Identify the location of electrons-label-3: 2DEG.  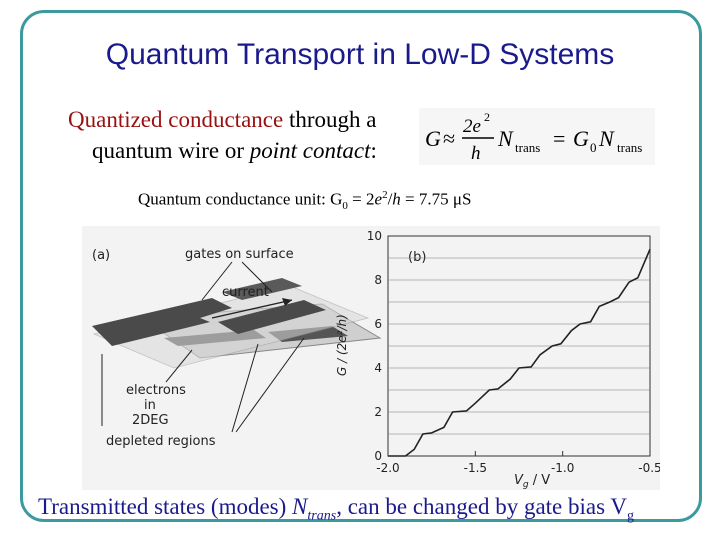
(150, 420).